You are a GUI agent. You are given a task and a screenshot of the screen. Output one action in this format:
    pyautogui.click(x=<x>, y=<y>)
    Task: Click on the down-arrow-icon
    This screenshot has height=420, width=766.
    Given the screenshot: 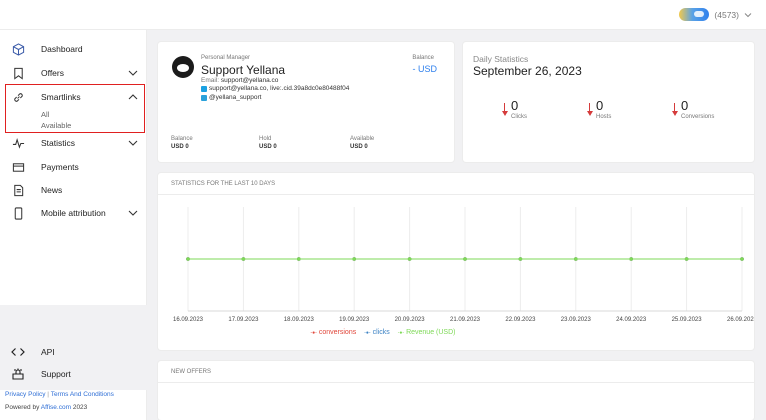 What is the action you would take?
    pyautogui.click(x=589, y=107)
    